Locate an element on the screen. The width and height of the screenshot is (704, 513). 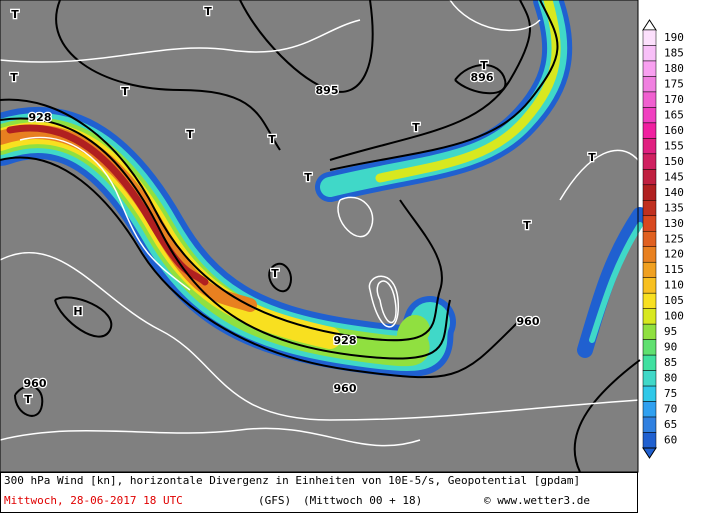
map-label: 895 is located at coordinates (327, 90).